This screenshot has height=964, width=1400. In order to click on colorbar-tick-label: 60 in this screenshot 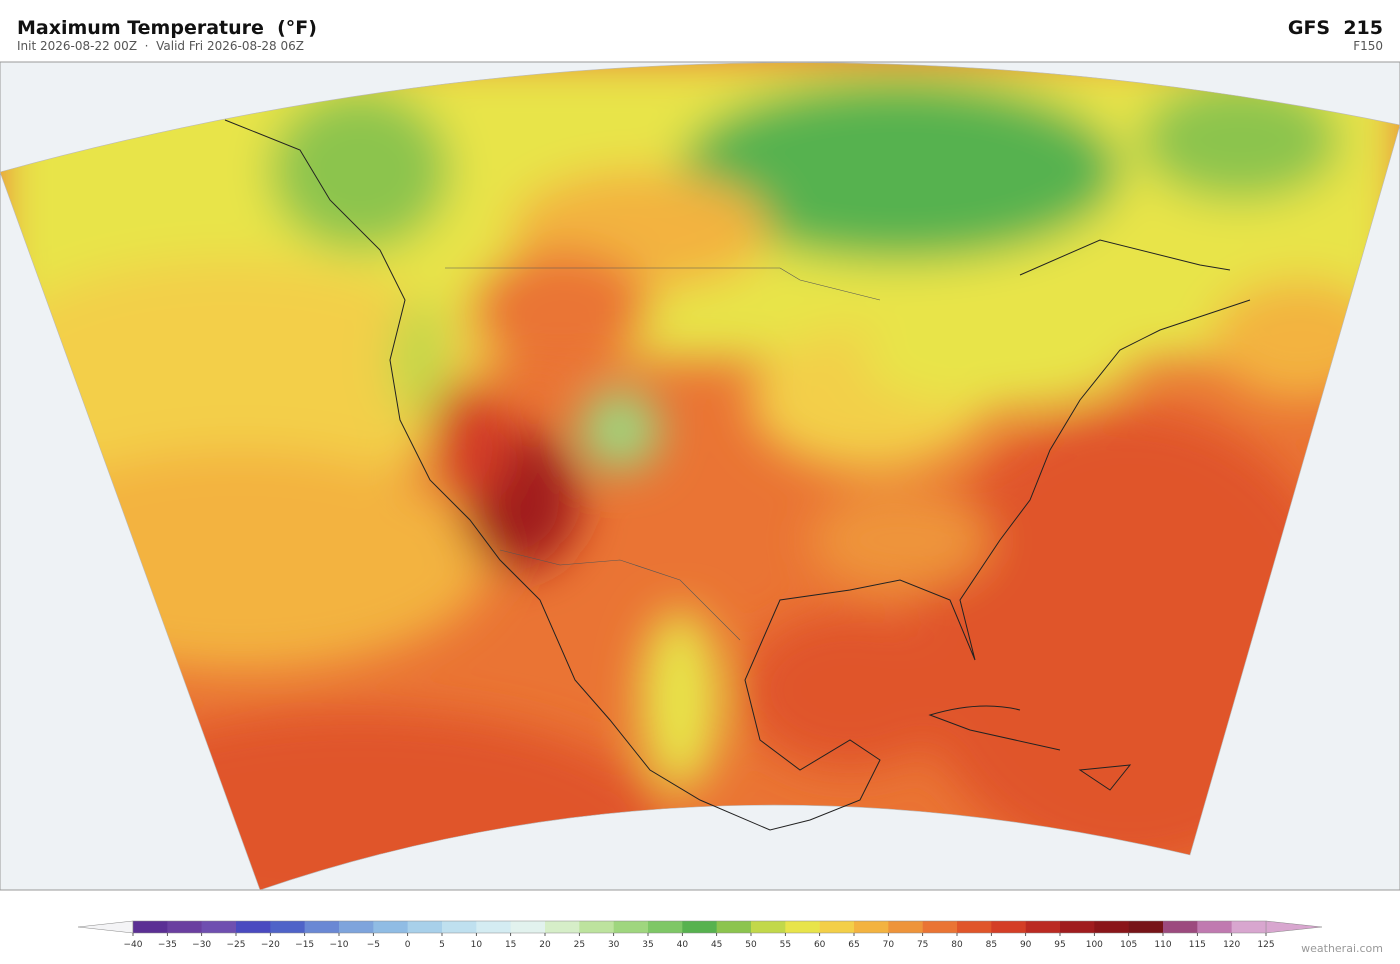, I will do `click(820, 945)`.